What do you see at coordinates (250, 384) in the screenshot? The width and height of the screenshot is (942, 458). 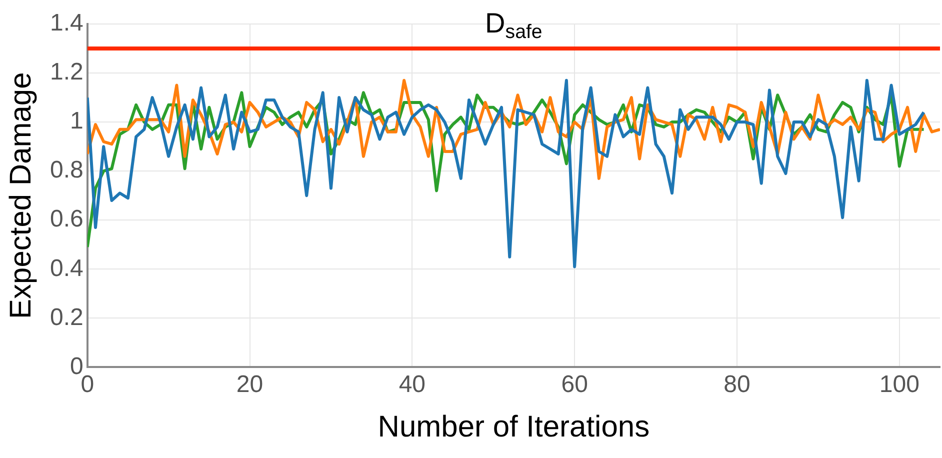 I see `x-tick-label: 20` at bounding box center [250, 384].